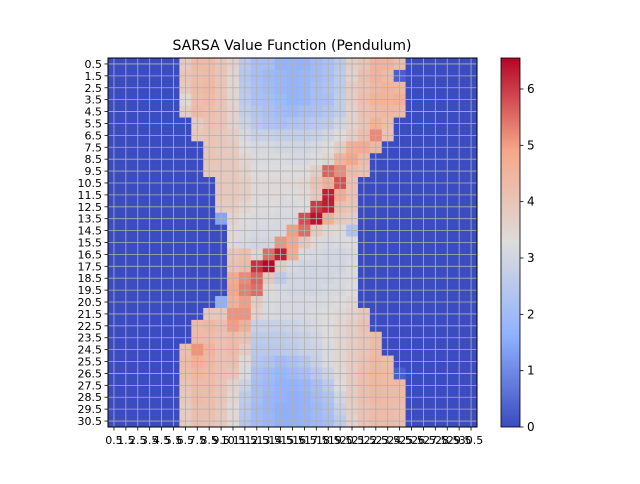 Image resolution: width=640 pixels, height=484 pixels. I want to click on colorbar-tick-label: 2, so click(531, 314).